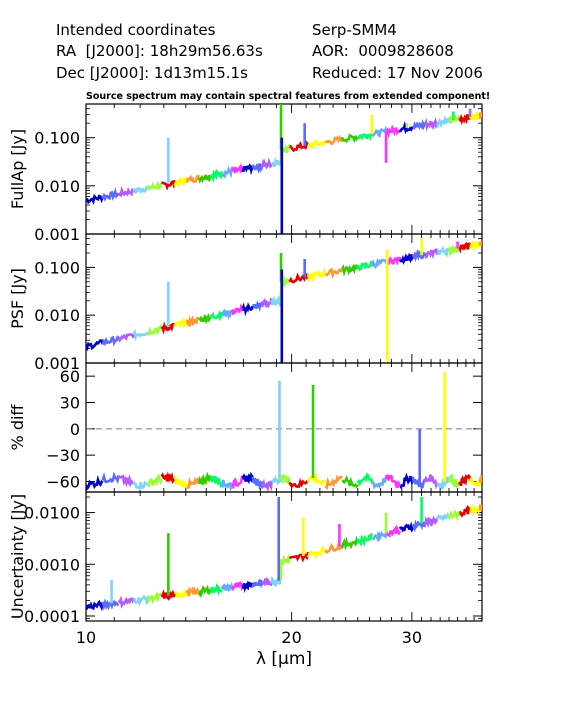 The width and height of the screenshot is (566, 708). Describe the element at coordinates (152, 73) in the screenshot. I see `header-dec: Dec [J2000]: 1d13m15.1s` at that location.